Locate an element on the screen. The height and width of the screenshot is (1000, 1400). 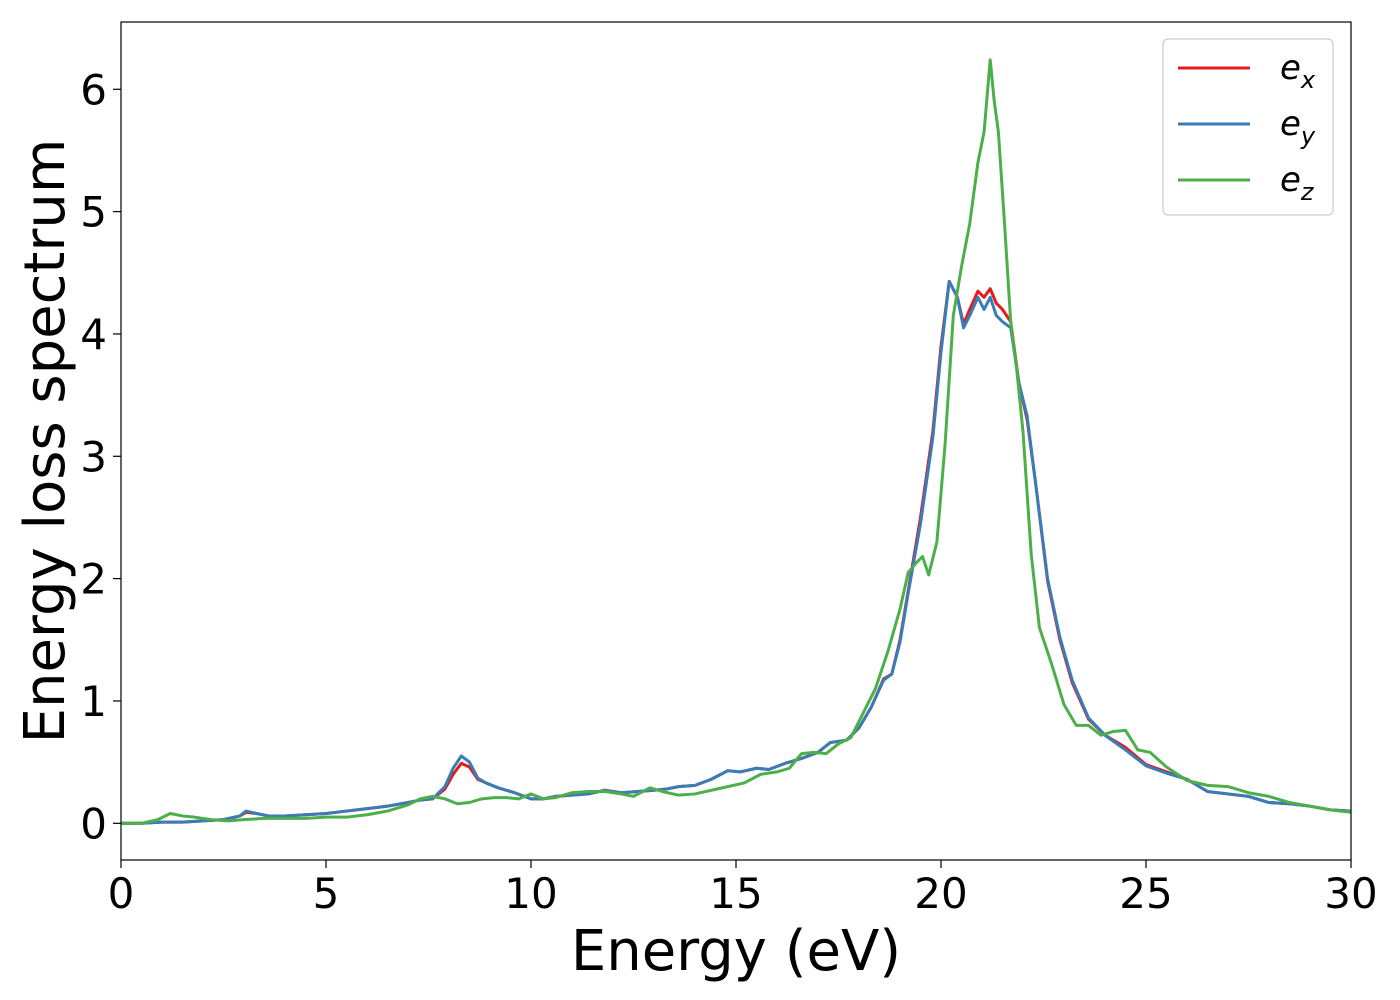
y-axis: 0 1 2 3 4 5 6 is located at coordinates (100, 456).